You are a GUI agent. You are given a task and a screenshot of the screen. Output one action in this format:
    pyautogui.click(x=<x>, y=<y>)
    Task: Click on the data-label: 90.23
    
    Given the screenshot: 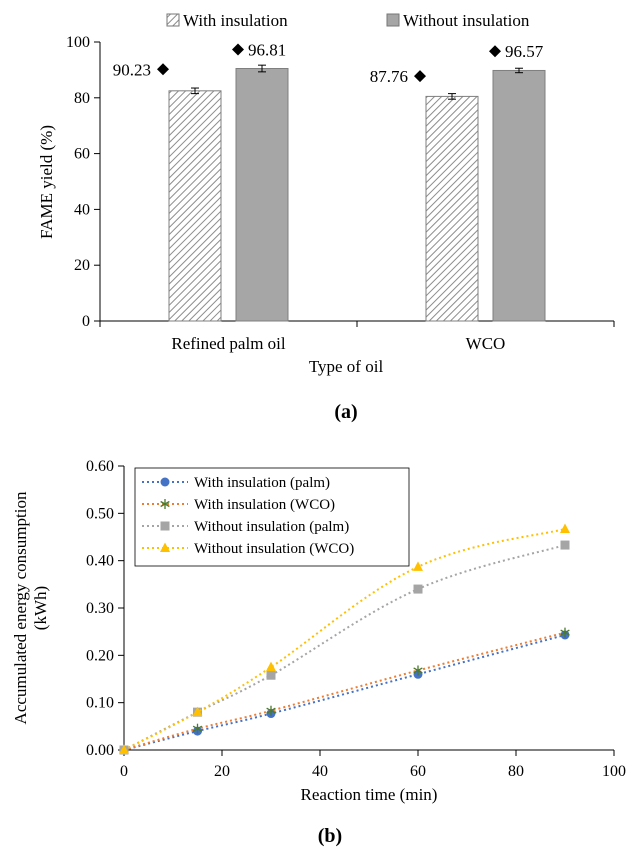 What is the action you would take?
    pyautogui.click(x=132, y=69)
    